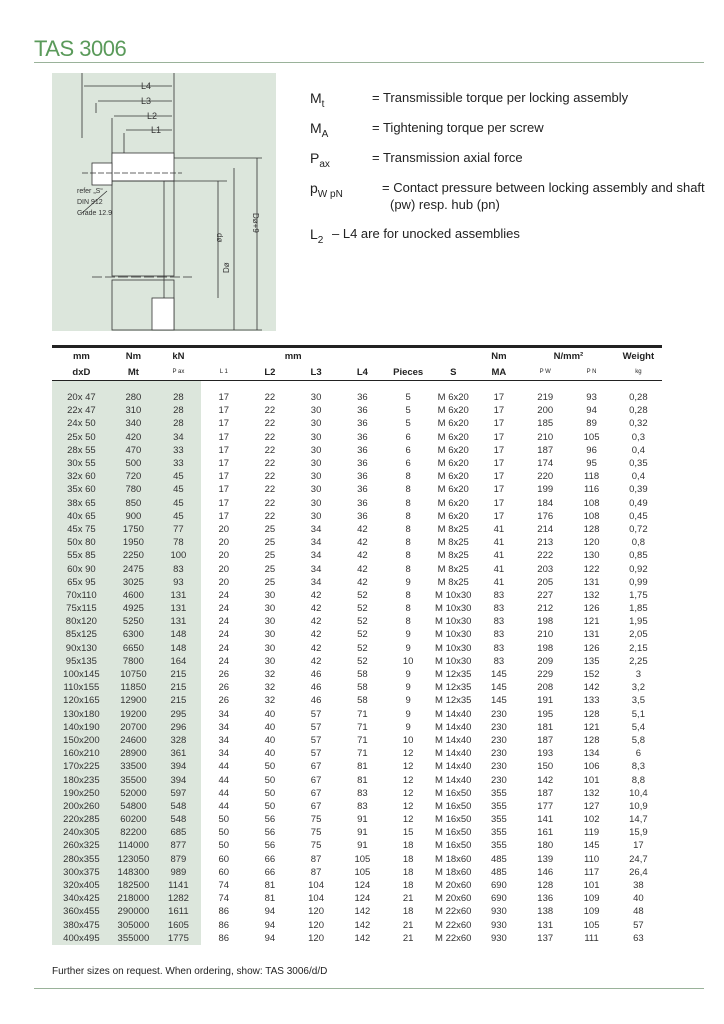 The height and width of the screenshot is (1024, 724). I want to click on table-cell: 81, so click(362, 780).